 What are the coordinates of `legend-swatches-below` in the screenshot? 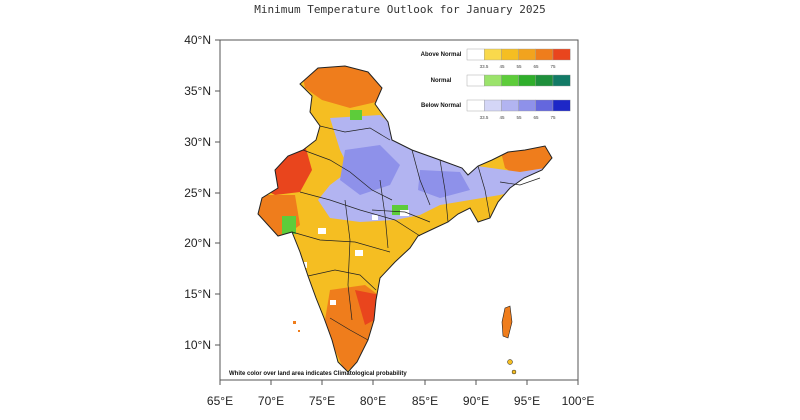 It's located at (518, 105).